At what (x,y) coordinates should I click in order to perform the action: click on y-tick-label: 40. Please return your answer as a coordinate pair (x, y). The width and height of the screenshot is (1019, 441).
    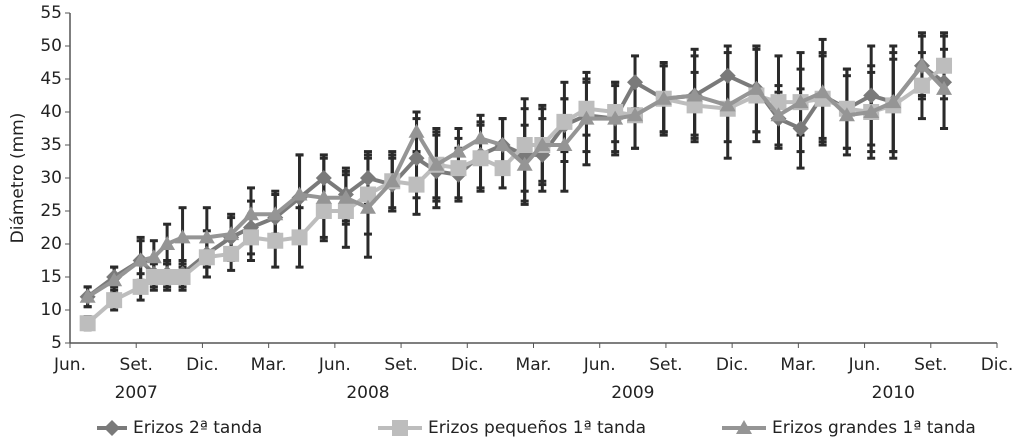
    Looking at the image, I should click on (51, 112).